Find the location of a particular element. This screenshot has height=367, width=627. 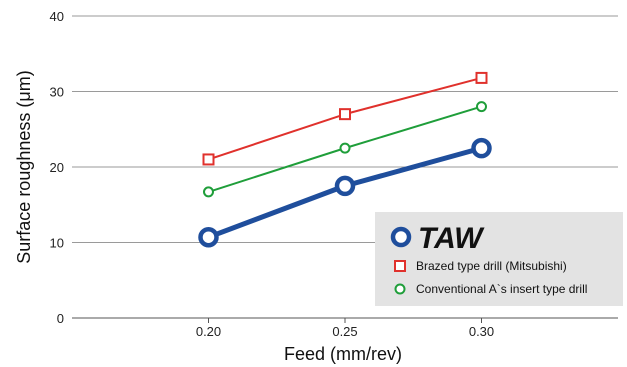

legend-marker-square is located at coordinates (400, 266).